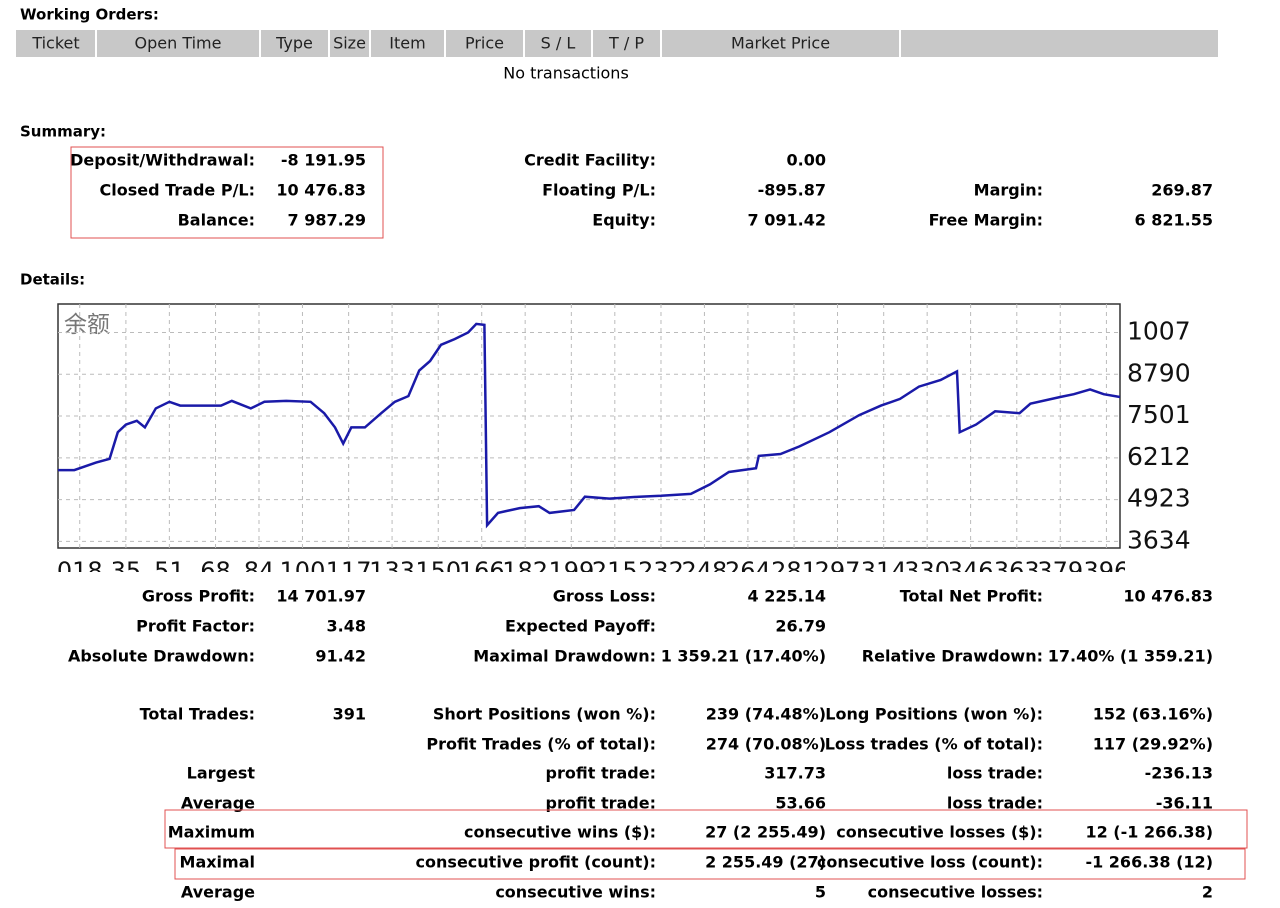 The width and height of the screenshot is (1280, 908). Describe the element at coordinates (126, 571) in the screenshot. I see `x-tick-label: 35` at that location.